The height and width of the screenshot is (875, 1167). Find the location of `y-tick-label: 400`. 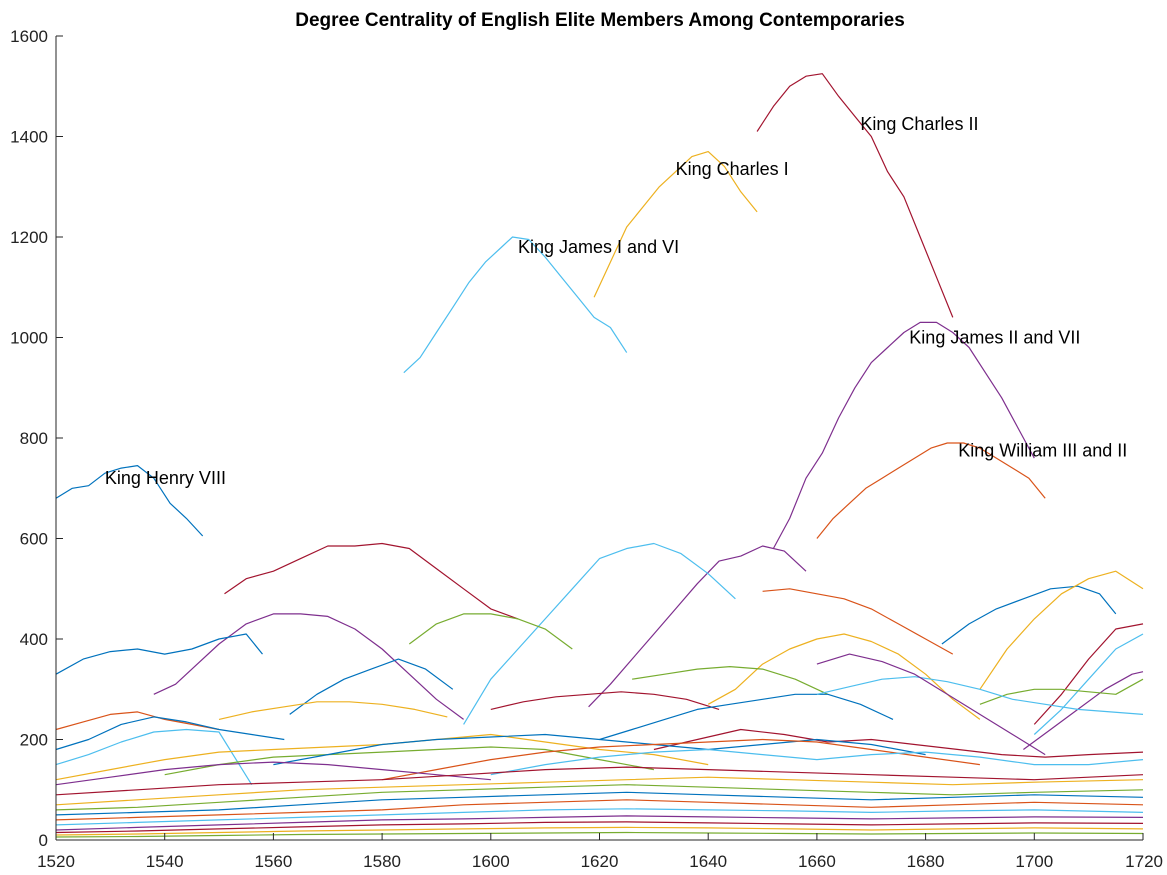

y-tick-label: 400 is located at coordinates (34, 639).